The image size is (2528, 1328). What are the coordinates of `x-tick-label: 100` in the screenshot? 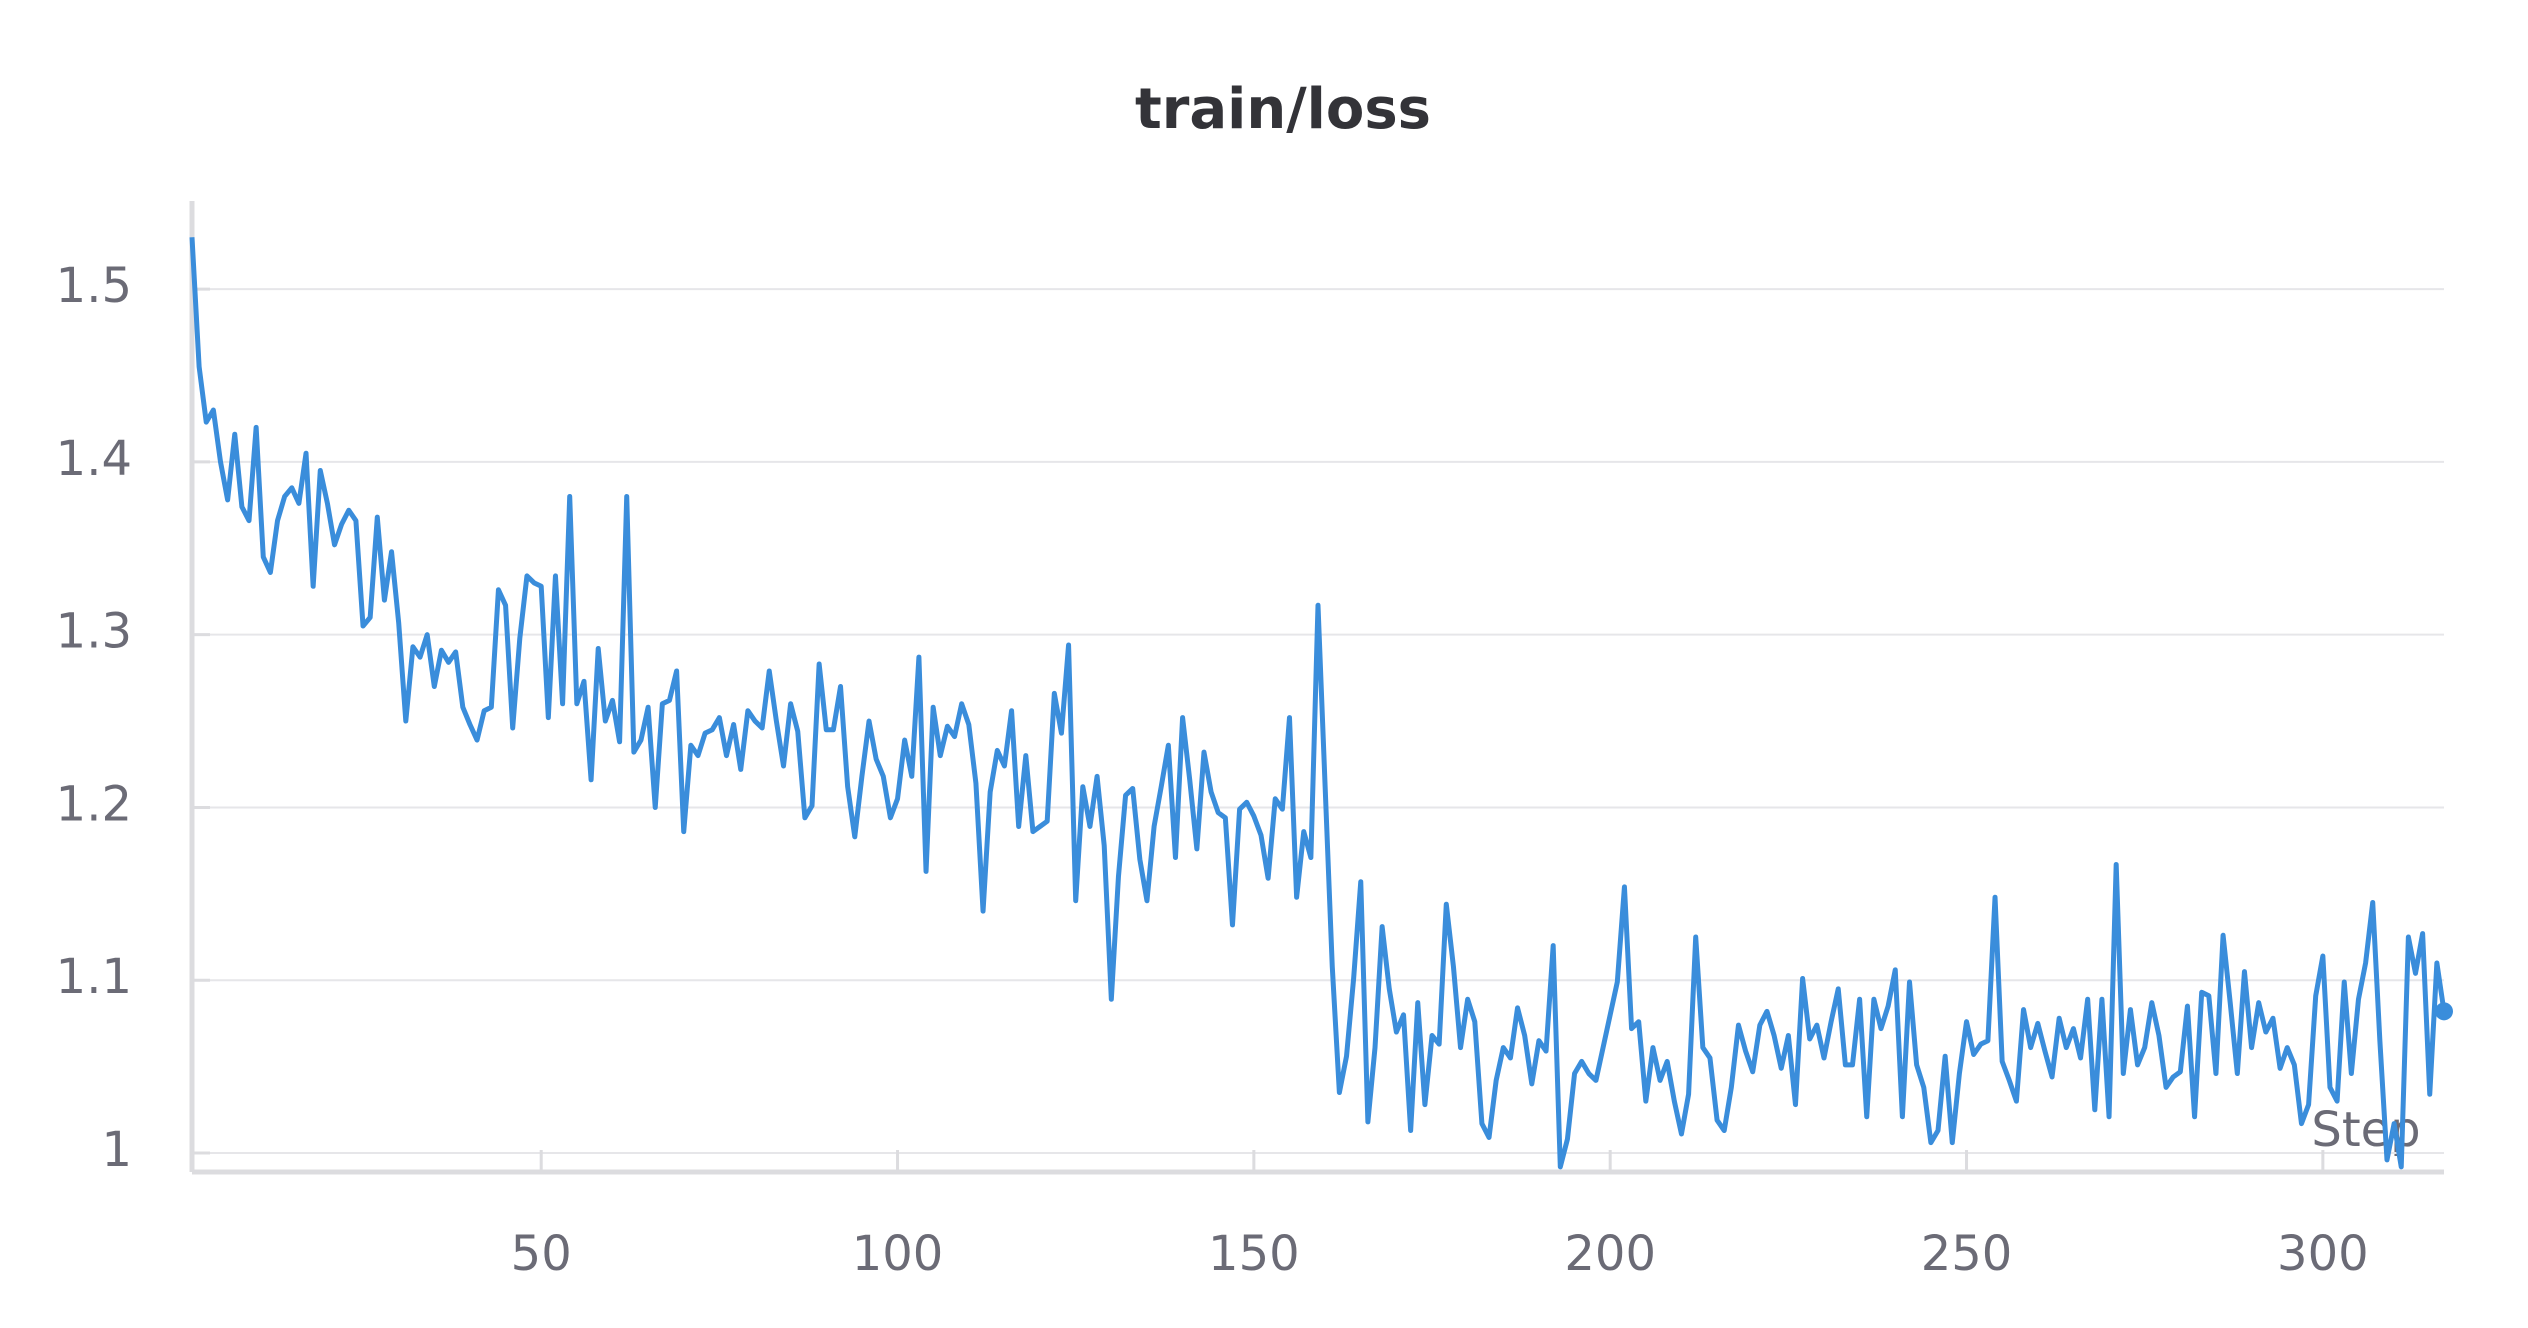 It's located at (898, 1254).